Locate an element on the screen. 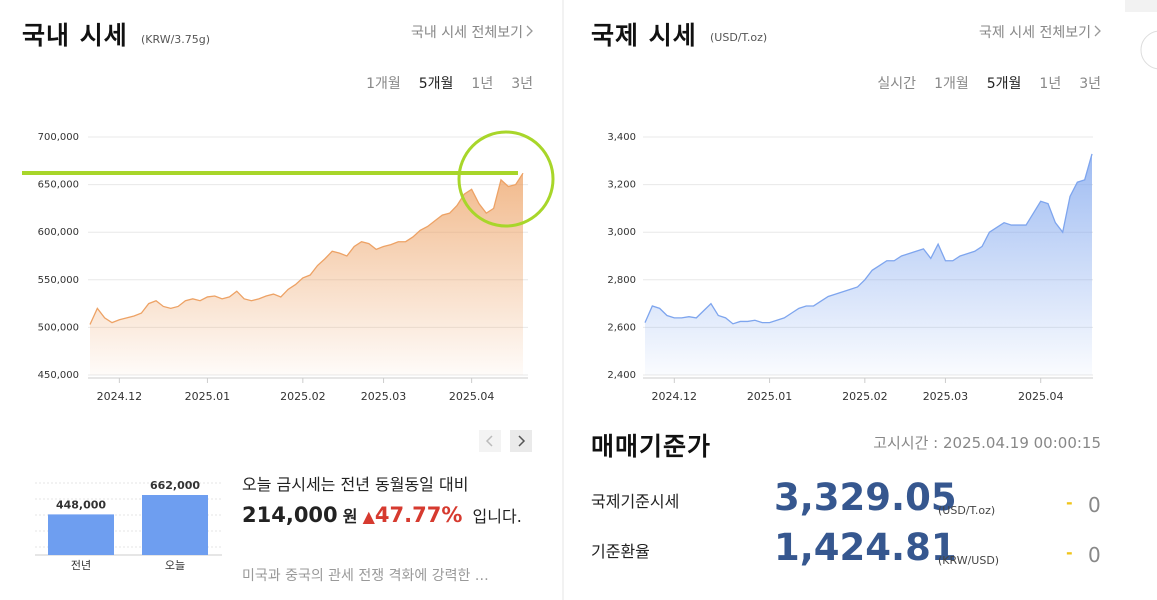 This screenshot has height=600, width=1157. row-value: 1,424.81 is located at coordinates (865, 547).